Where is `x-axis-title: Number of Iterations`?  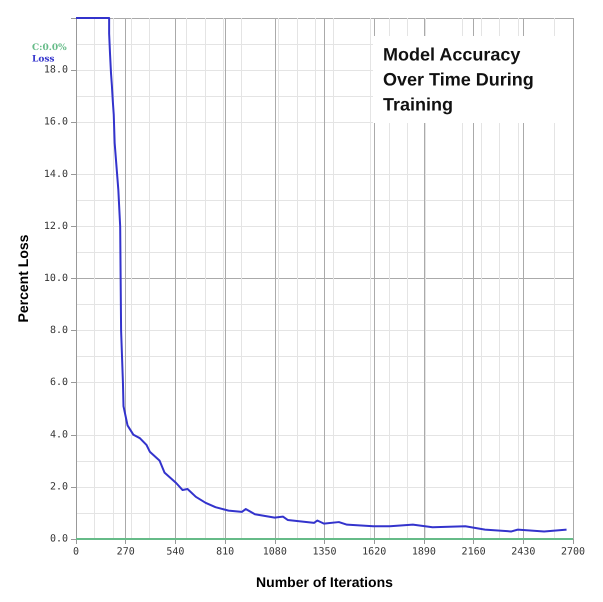
x-axis-title: Number of Iterations is located at coordinates (325, 582).